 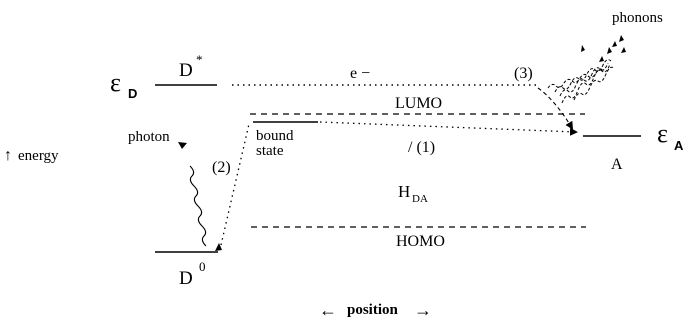 I want to click on d-star-label: D, so click(x=186, y=70).